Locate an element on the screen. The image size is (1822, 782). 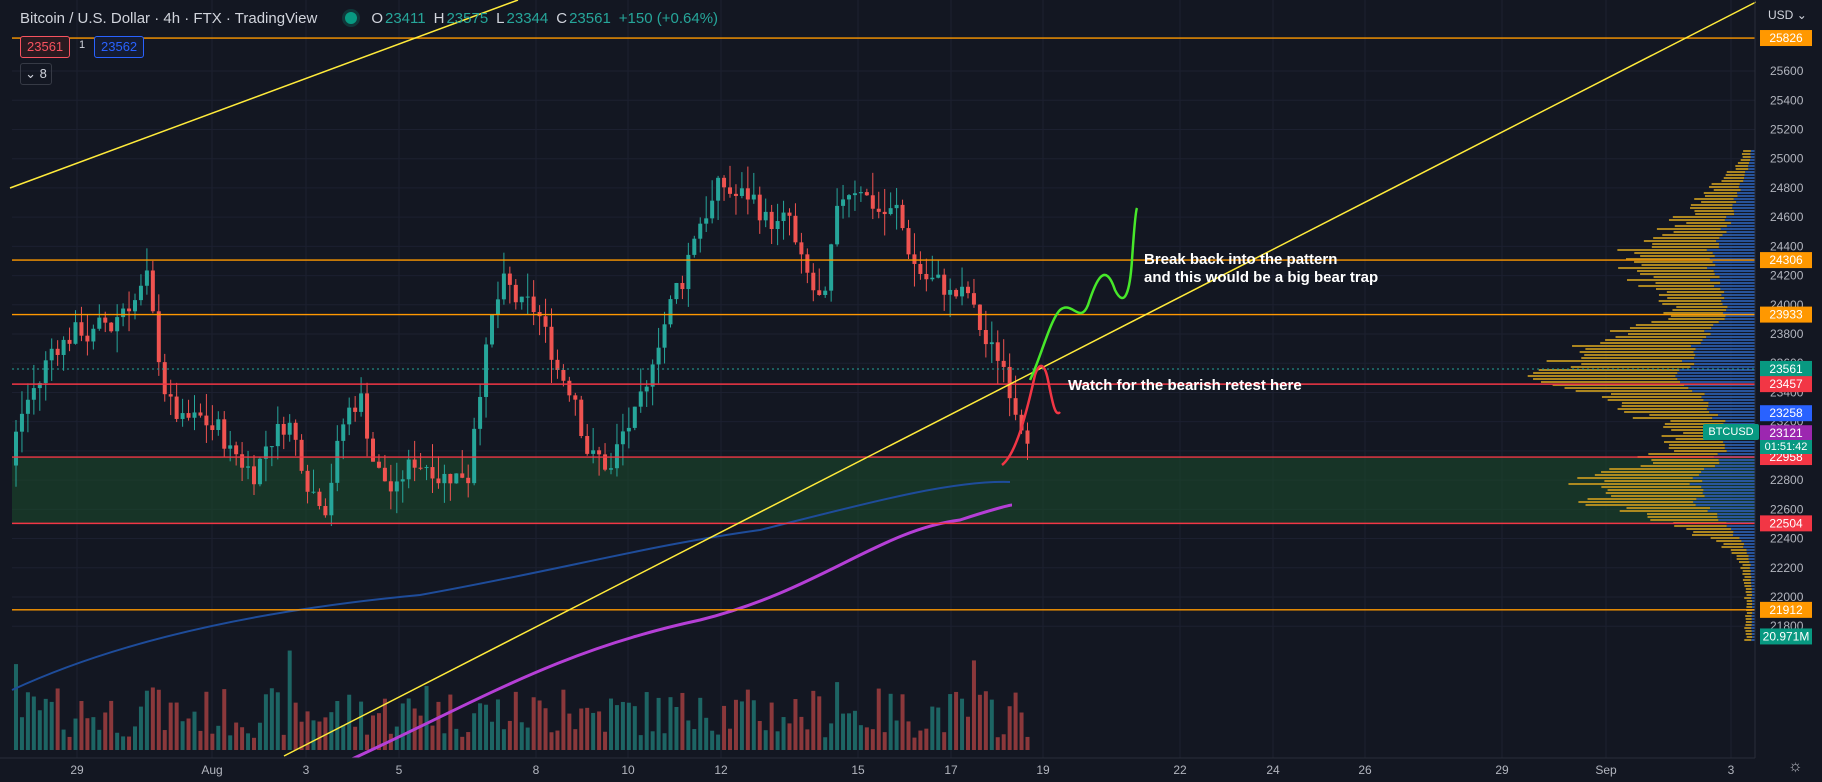
price-label-text: 21912 is located at coordinates (1786, 610).